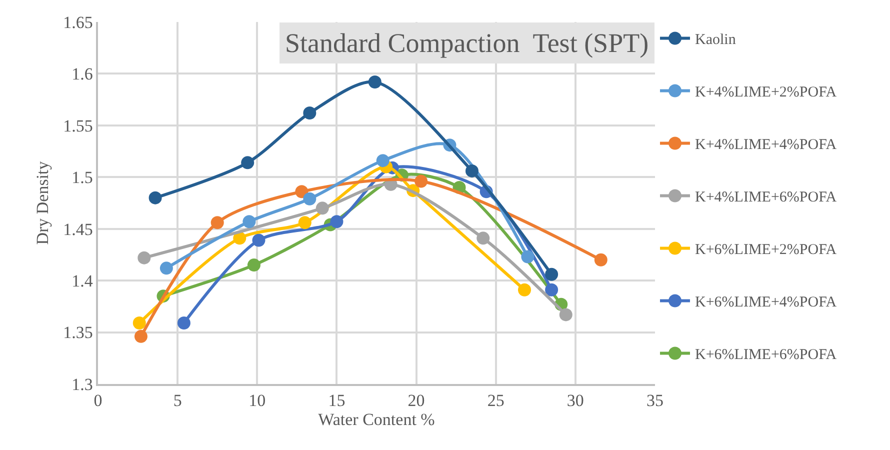  I want to click on legend-label: K+4%LIME+2%POFA, so click(766, 92).